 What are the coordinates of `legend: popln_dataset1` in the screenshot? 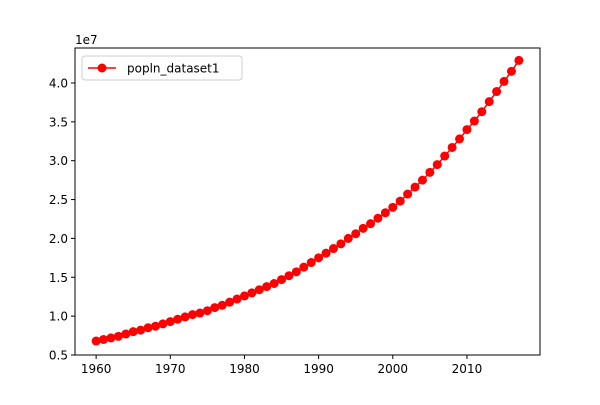 It's located at (162, 68).